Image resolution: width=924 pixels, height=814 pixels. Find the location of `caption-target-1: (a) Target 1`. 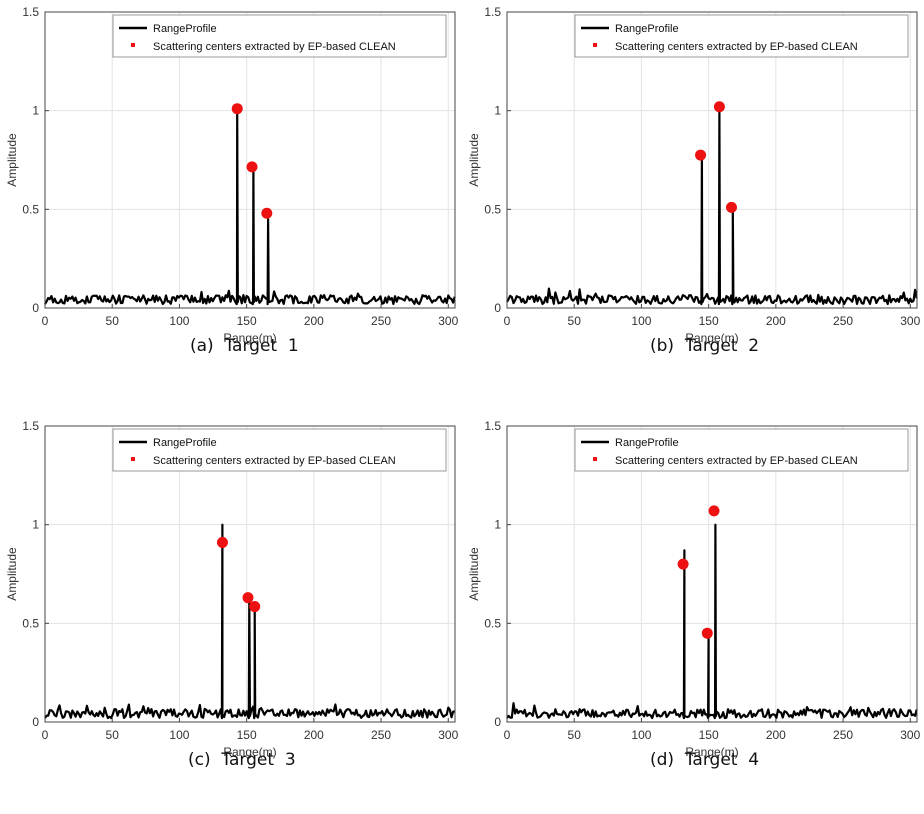

caption-target-1: (a) Target 1 is located at coordinates (244, 346).